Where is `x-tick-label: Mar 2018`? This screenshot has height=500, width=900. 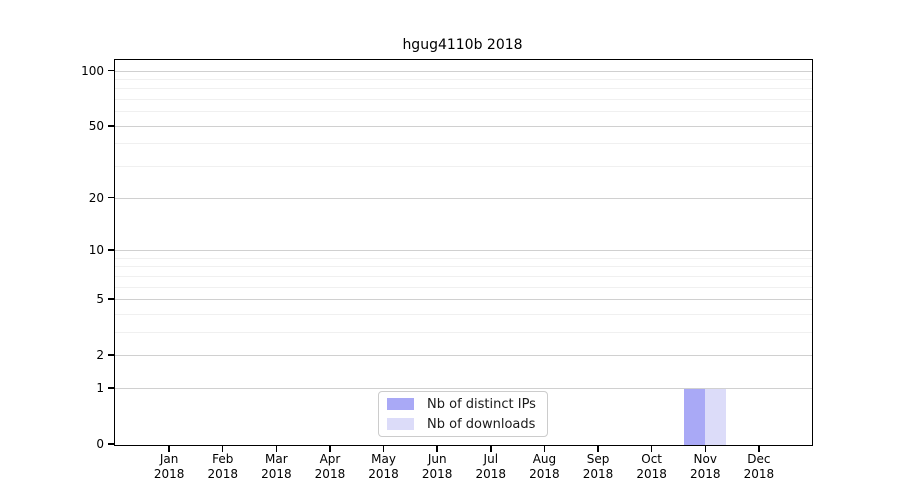 x-tick-label: Mar 2018 is located at coordinates (276, 466).